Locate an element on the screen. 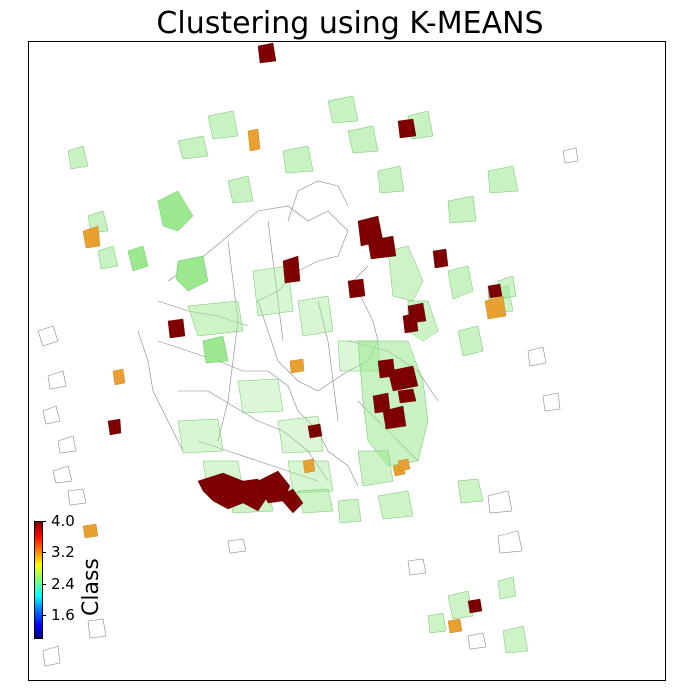 The width and height of the screenshot is (700, 700). colorbar-tick-label: 4.0 is located at coordinates (63, 521).